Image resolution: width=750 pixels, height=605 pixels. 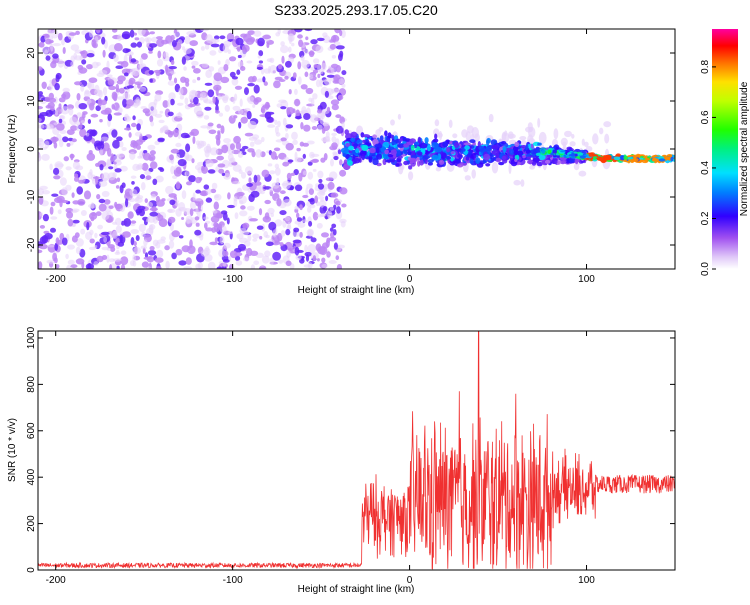 What do you see at coordinates (708, 168) in the screenshot?
I see `colorbar-ticks: 0.0 0.2 0.4 0.6 0.8` at bounding box center [708, 168].